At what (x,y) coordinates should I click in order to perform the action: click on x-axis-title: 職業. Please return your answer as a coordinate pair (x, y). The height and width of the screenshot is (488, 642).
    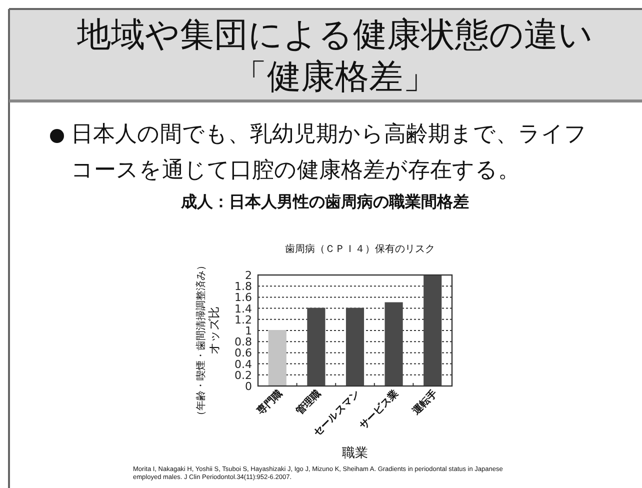
    Looking at the image, I should click on (355, 453).